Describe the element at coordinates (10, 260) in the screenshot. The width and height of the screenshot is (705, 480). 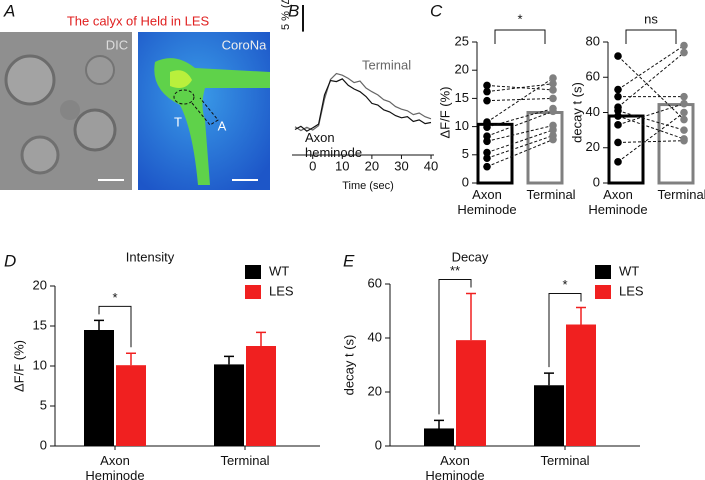
I see `panel-label: D` at that location.